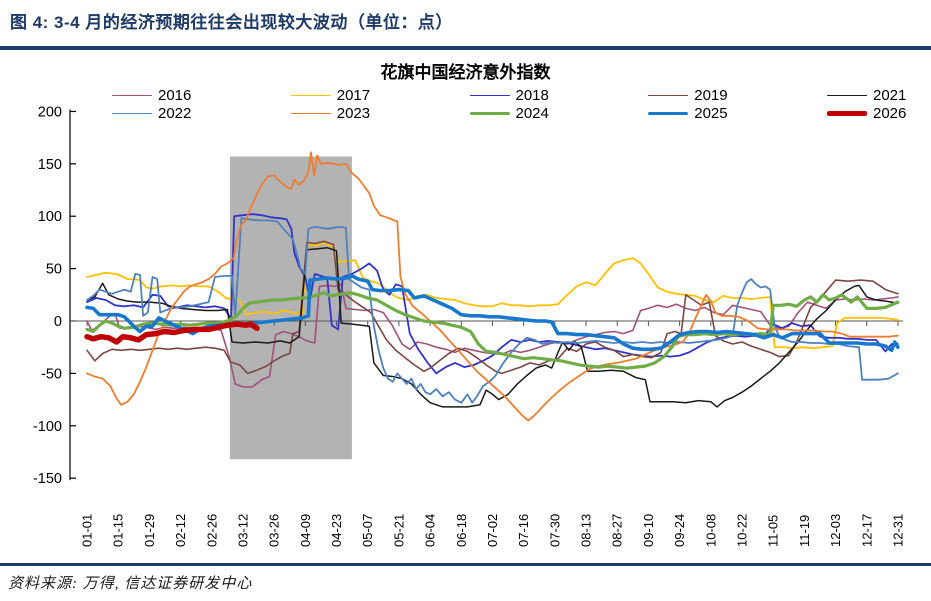 This screenshot has width=931, height=601. Describe the element at coordinates (50, 217) in the screenshot. I see `y-axis-tick-label: 100` at that location.